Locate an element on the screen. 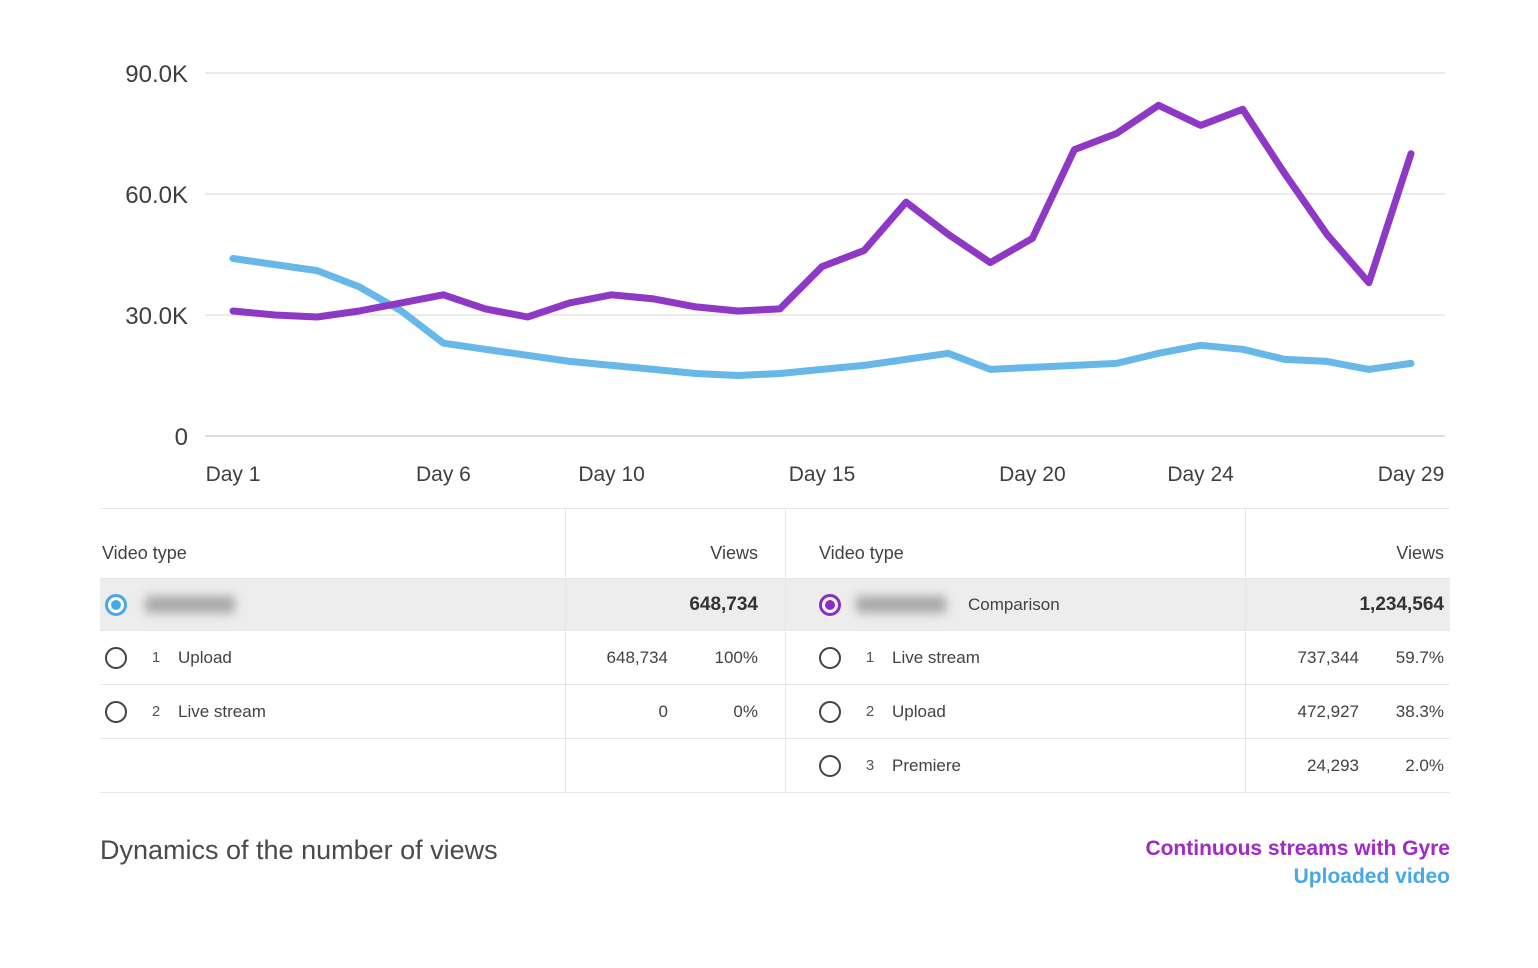 The image size is (1538, 968). table-row: 2 Live stream 0 0% is located at coordinates (442, 712).